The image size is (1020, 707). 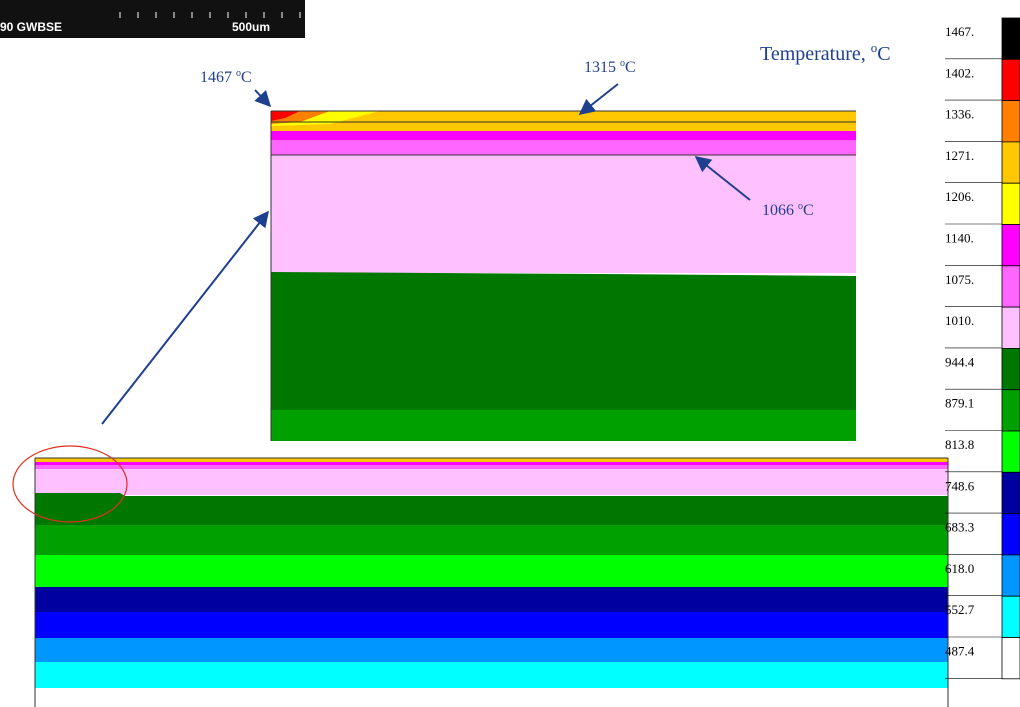 I want to click on legend-title: Temperature, oC, so click(x=825, y=52).